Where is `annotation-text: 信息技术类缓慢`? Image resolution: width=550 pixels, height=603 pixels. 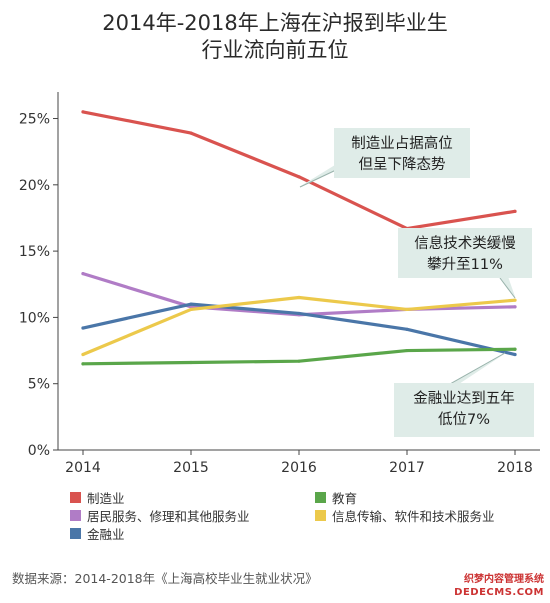
annotation-text: 信息技术类缓慢 is located at coordinates (465, 243).